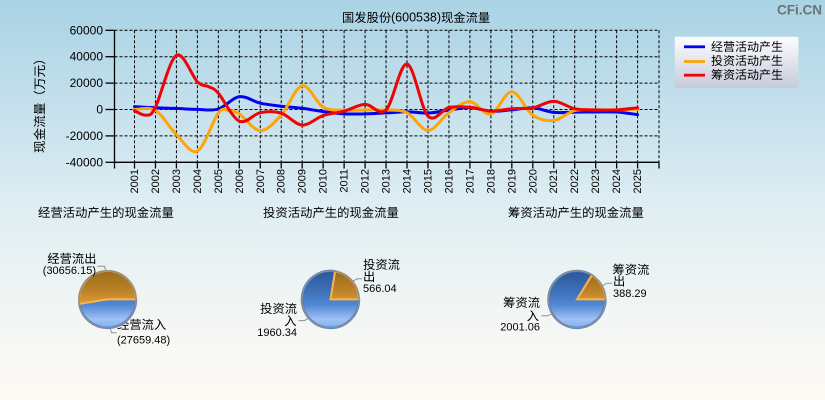 This screenshot has width=825, height=400. Describe the element at coordinates (345, 181) in the screenshot. I see `svg-text: 2011` at that location.